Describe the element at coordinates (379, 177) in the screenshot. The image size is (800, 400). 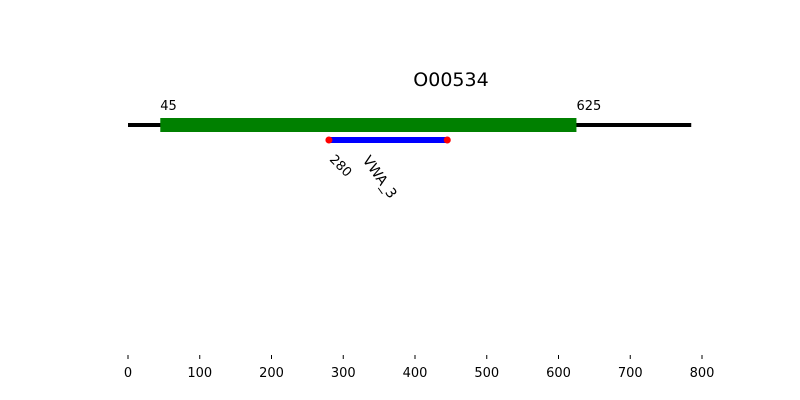
I see `domain-name-label: VWA_3` at that location.